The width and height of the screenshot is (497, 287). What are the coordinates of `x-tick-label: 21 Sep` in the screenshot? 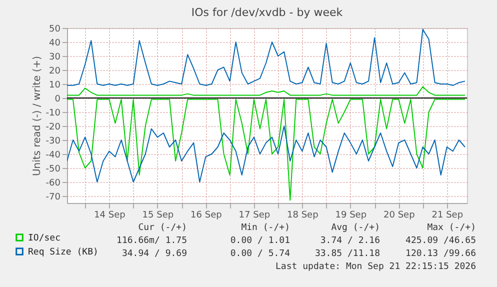 It's located at (448, 215).